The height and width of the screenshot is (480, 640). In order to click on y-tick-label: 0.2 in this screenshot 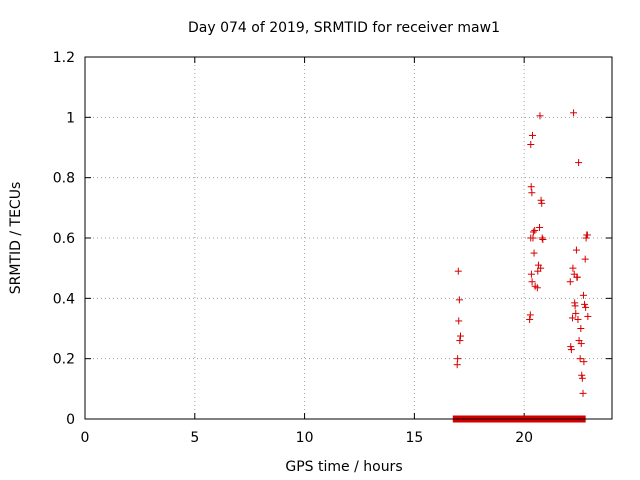, I will do `click(64, 360)`.